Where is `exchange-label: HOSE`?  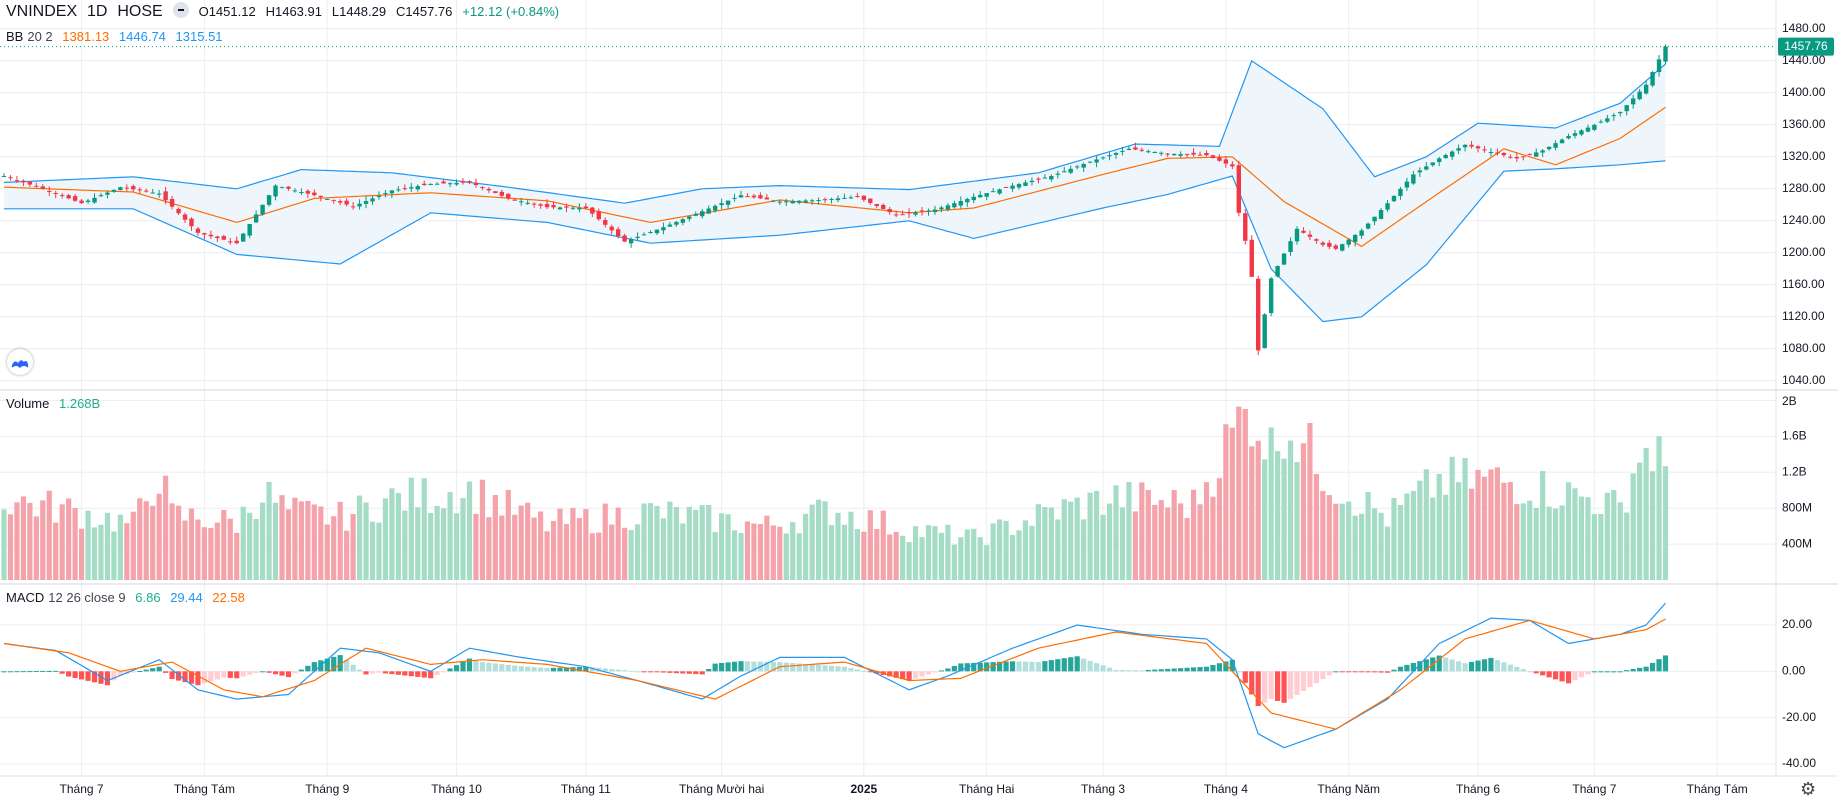 exchange-label: HOSE is located at coordinates (140, 11).